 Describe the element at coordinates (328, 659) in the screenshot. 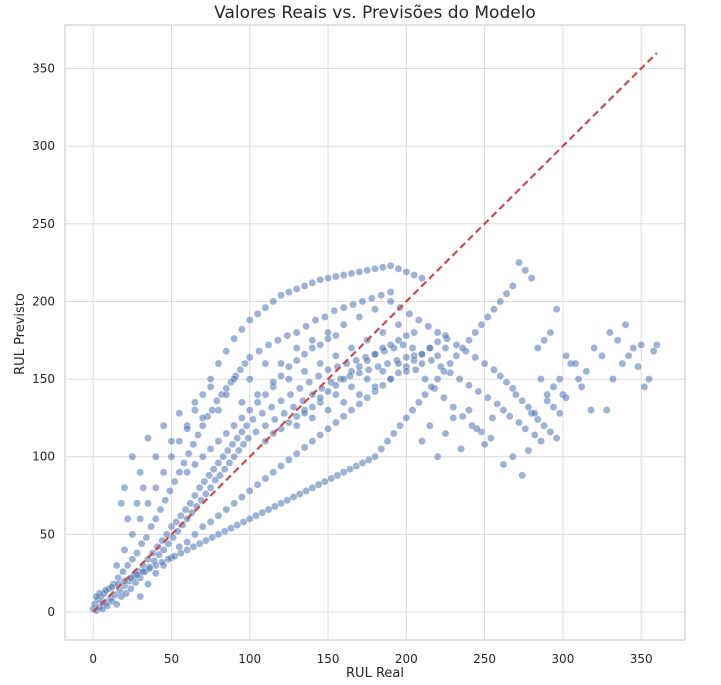

I see `x-tick-label: 150` at that location.